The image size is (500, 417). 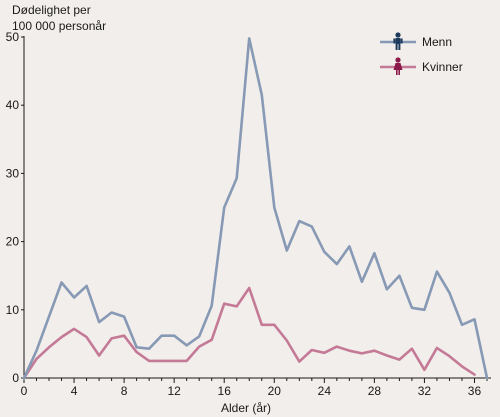 I want to click on x-tick-label: 36, so click(x=475, y=391).